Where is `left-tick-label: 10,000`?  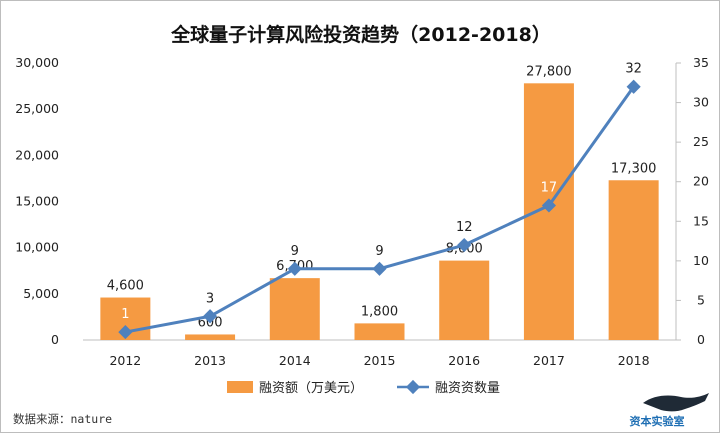 left-tick-label: 10,000 is located at coordinates (37, 247).